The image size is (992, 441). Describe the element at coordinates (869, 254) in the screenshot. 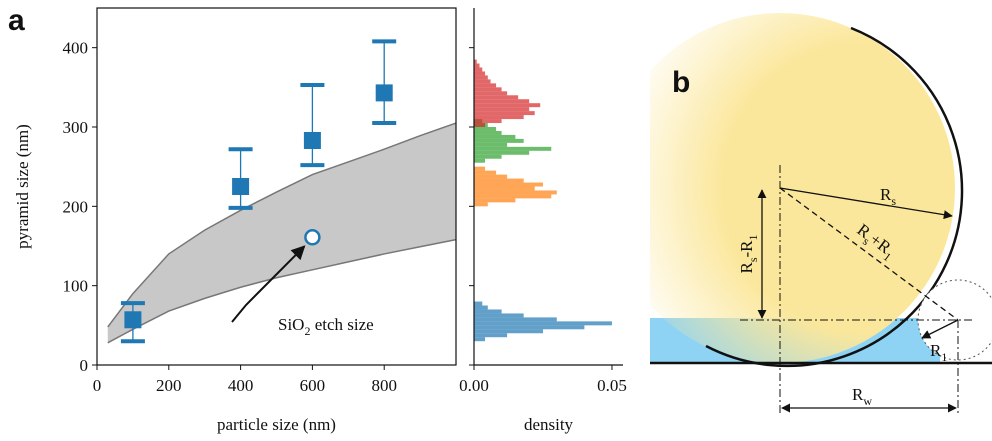

I see `center-line` at that location.